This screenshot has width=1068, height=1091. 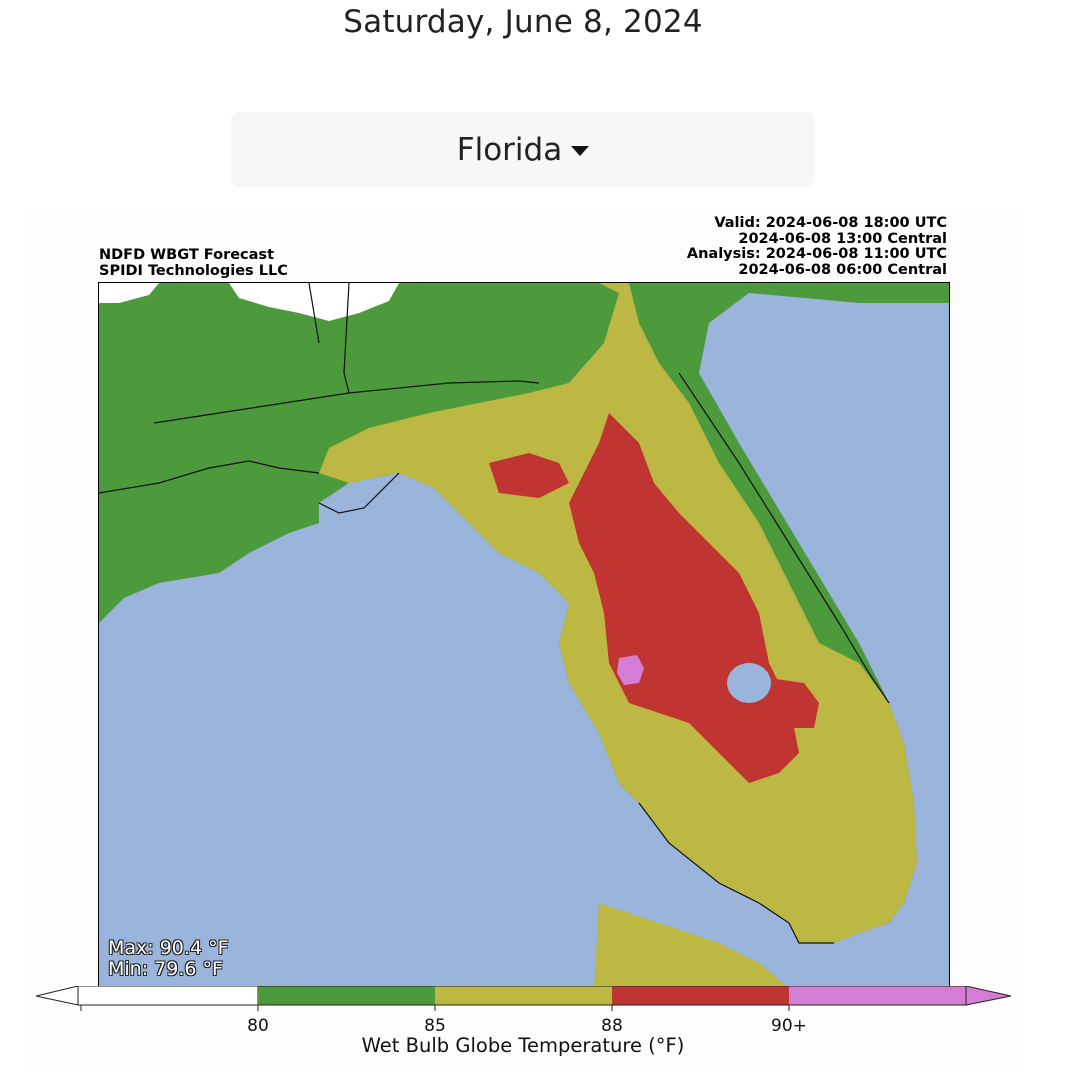 I want to click on max-value: Max: 90.4 °F, so click(x=168, y=948).